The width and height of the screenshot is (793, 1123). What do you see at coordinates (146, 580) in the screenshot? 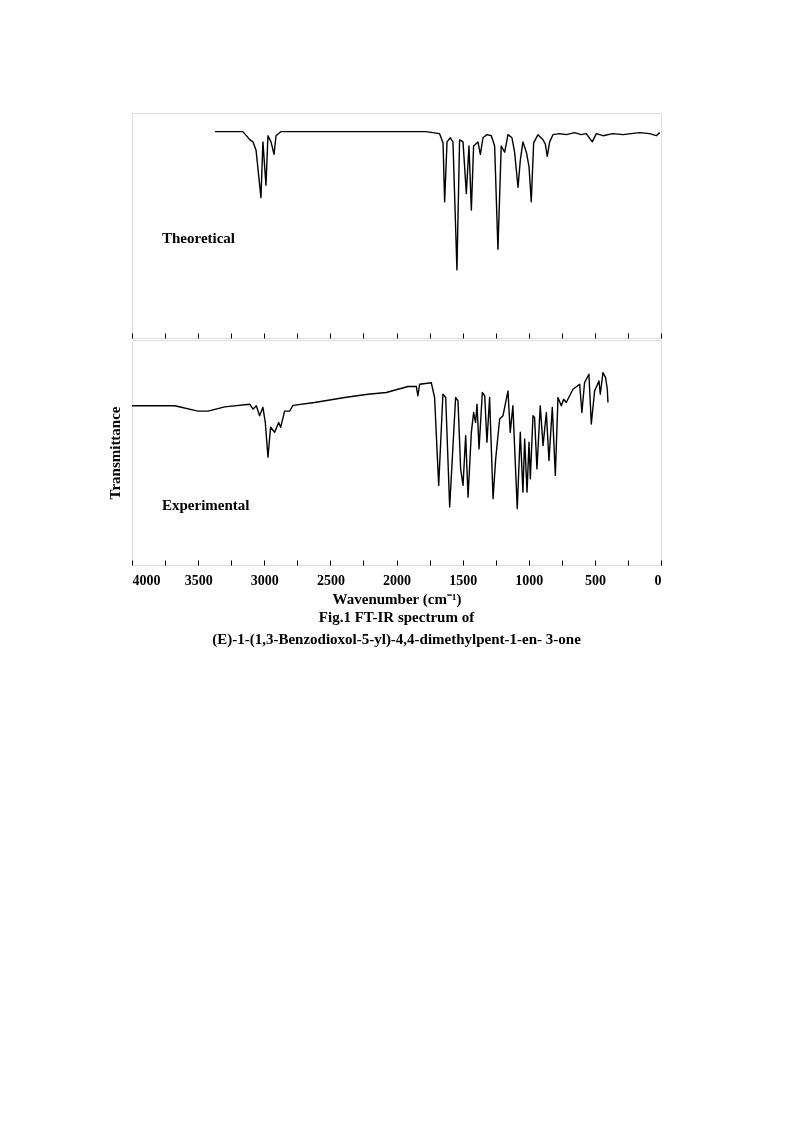
I see `x-tick-label: 4000` at bounding box center [146, 580].